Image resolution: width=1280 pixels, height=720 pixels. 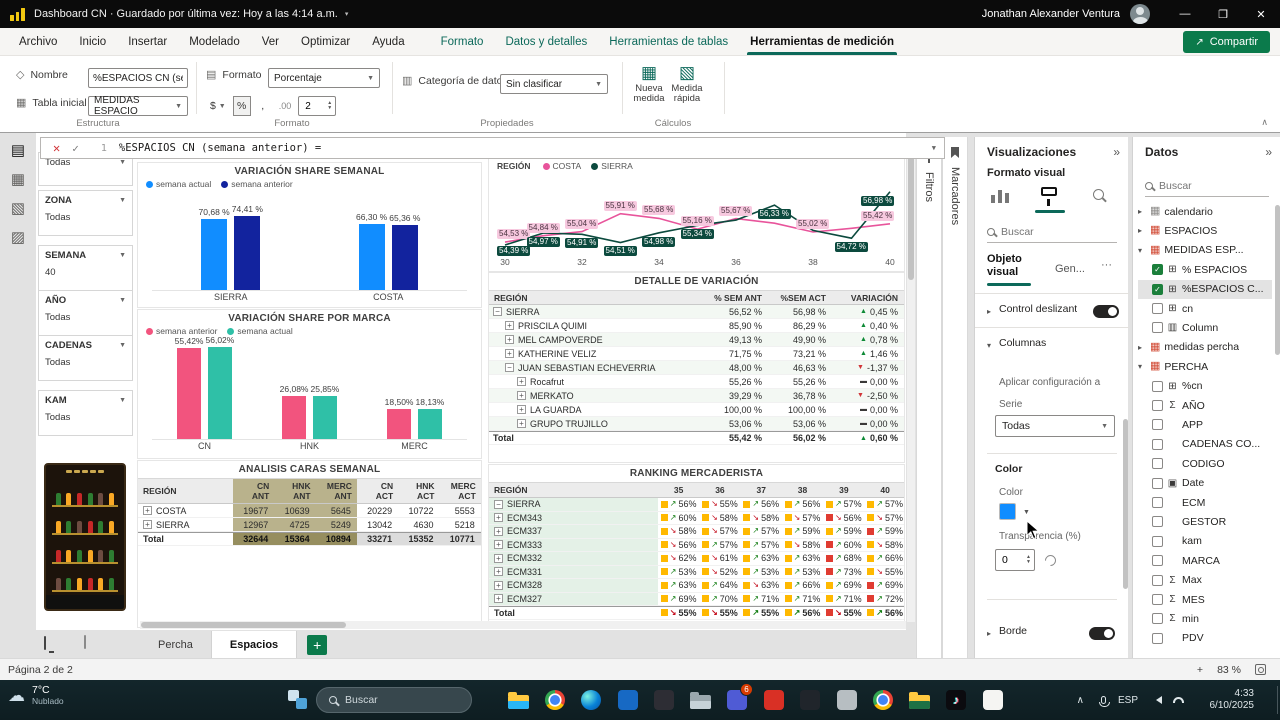 I want to click on tab-objeto-visual: Objeto visual, so click(x=1004, y=265).